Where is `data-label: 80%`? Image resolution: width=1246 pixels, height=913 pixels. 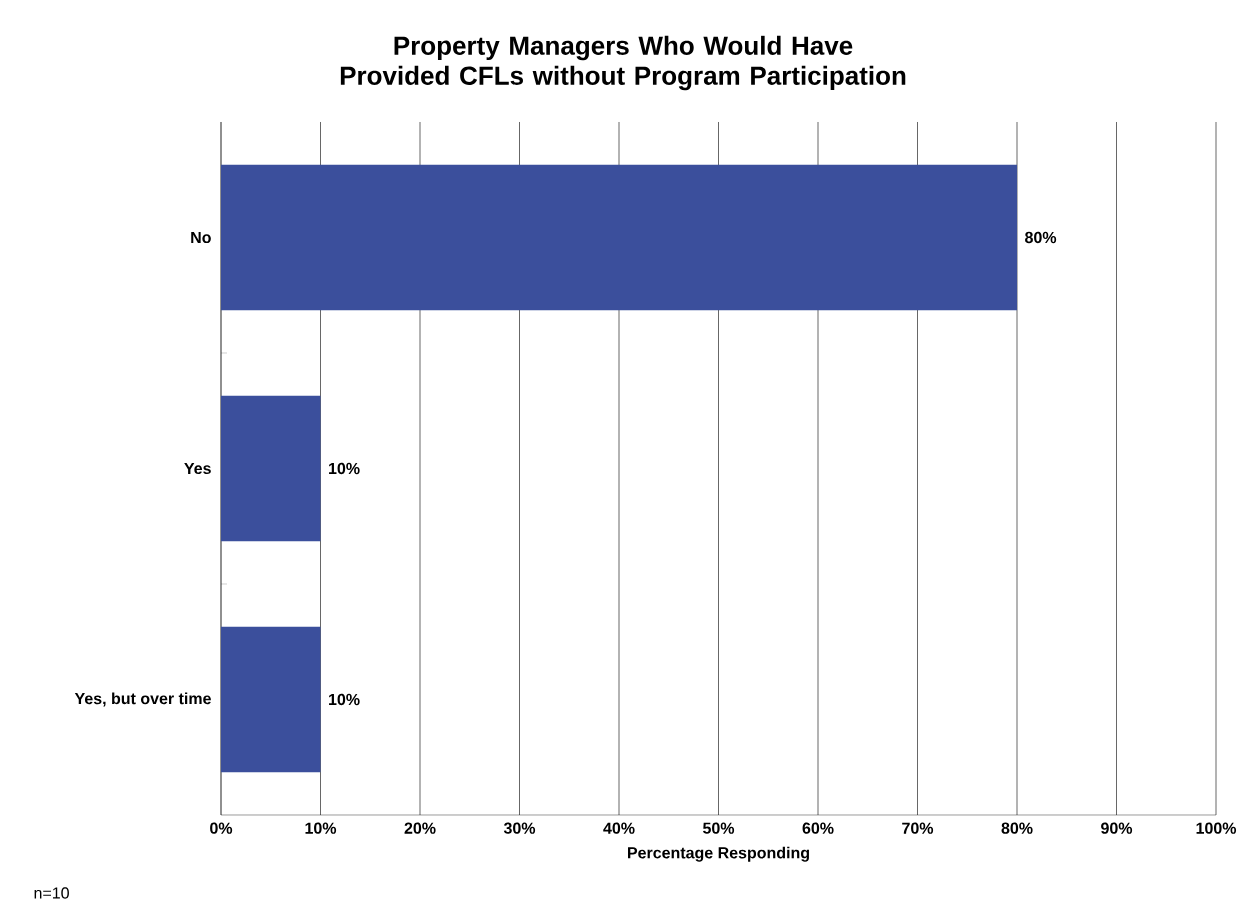
data-label: 80% is located at coordinates (1041, 237).